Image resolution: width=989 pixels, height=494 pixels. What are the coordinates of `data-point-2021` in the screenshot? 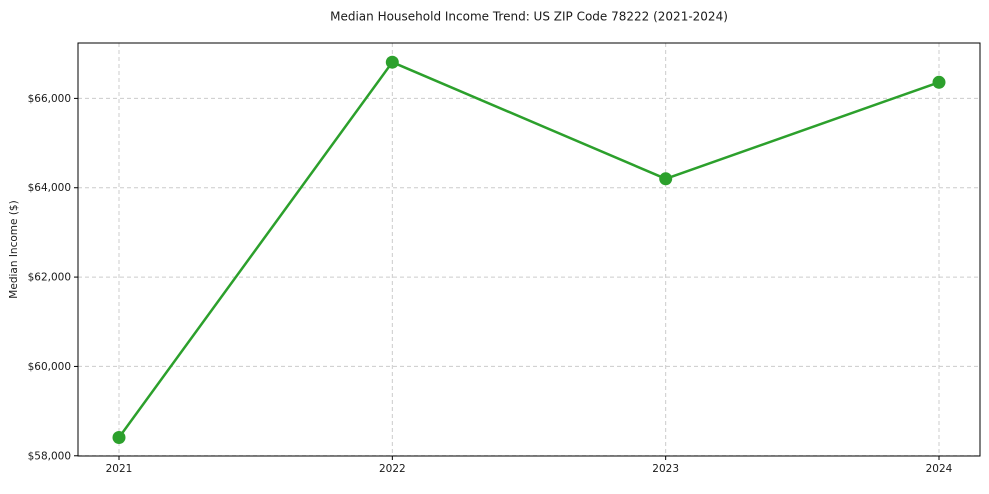 It's located at (119, 437).